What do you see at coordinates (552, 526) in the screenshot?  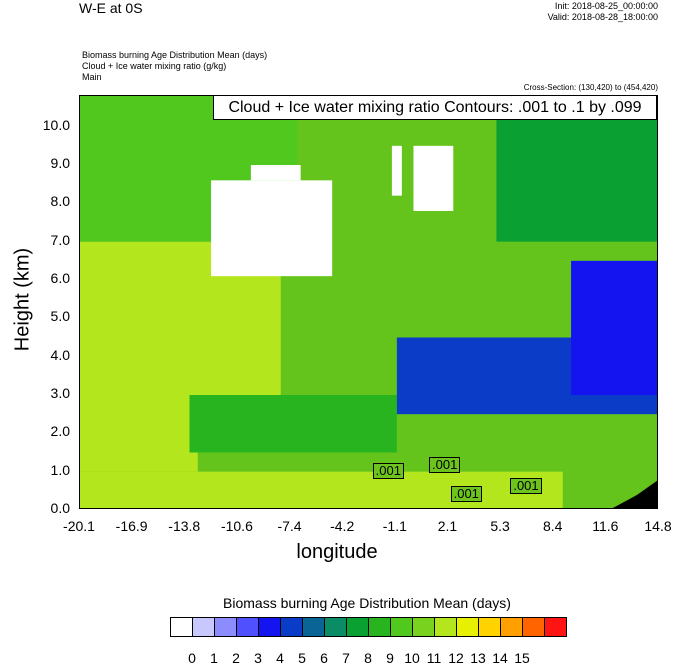 I see `x-tick-label: 8.4` at bounding box center [552, 526].